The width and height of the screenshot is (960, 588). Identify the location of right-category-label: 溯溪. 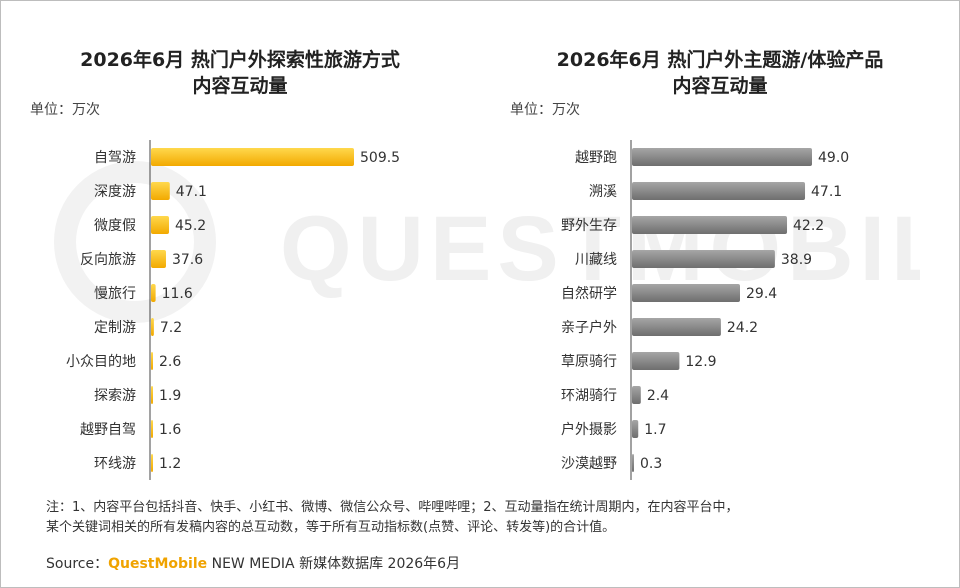
(603, 192).